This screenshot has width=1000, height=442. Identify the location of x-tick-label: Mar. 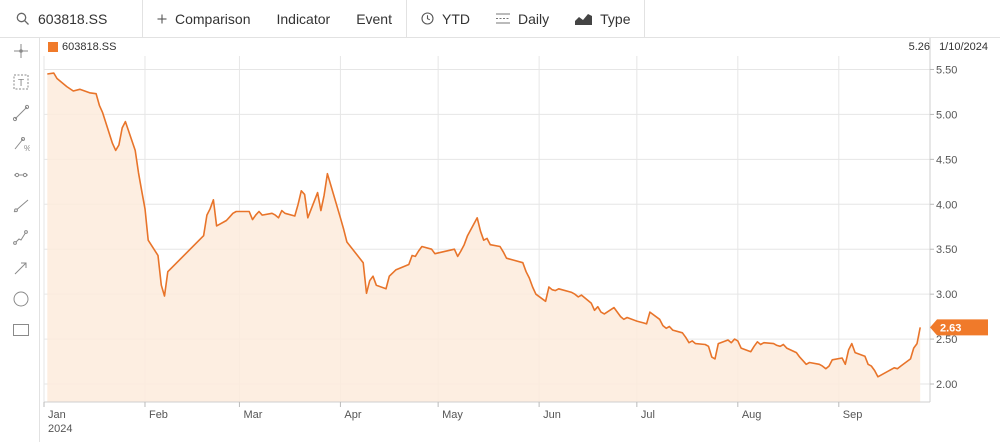
(252, 415).